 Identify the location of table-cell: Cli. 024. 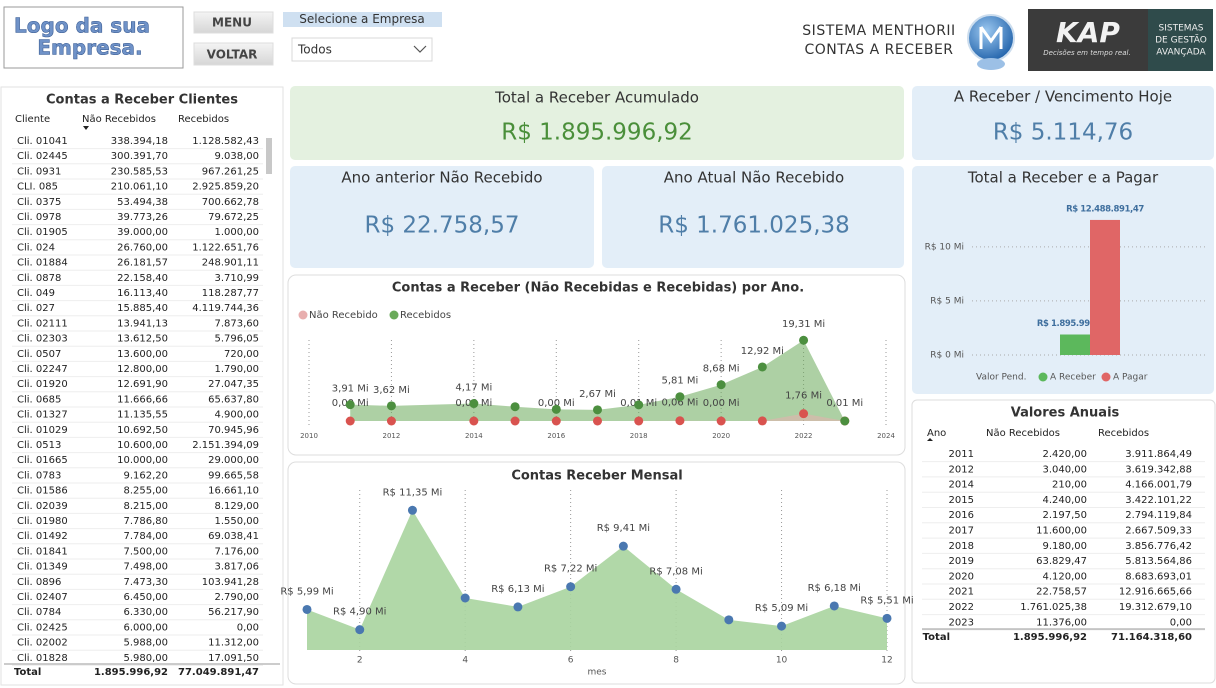
(36, 247).